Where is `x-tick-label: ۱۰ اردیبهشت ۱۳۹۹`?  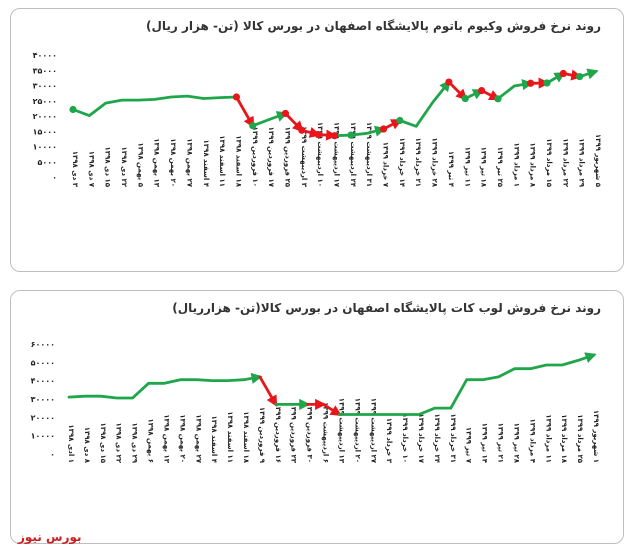
x-tick-label: ۱۰ اردیبهشت ۱۳۹۹ is located at coordinates (320, 154).